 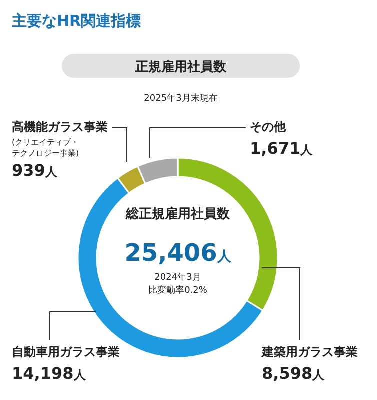 What do you see at coordinates (35, 170) in the screenshot?
I see `data-label: 939人` at bounding box center [35, 170].